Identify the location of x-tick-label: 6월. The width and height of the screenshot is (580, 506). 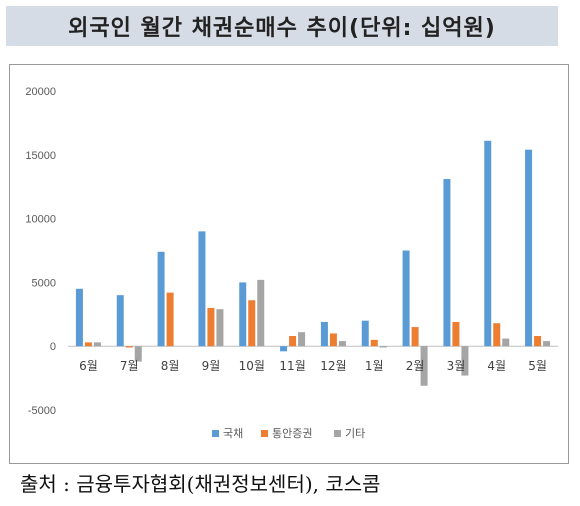
(88, 366).